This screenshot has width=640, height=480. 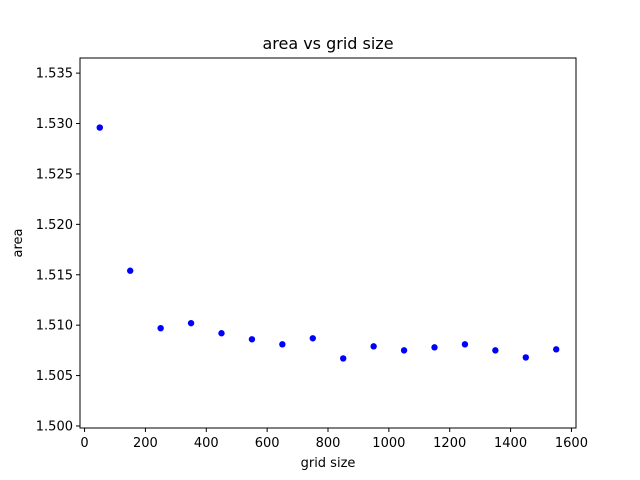 I want to click on y-tick-label: 1.530, so click(x=54, y=124).